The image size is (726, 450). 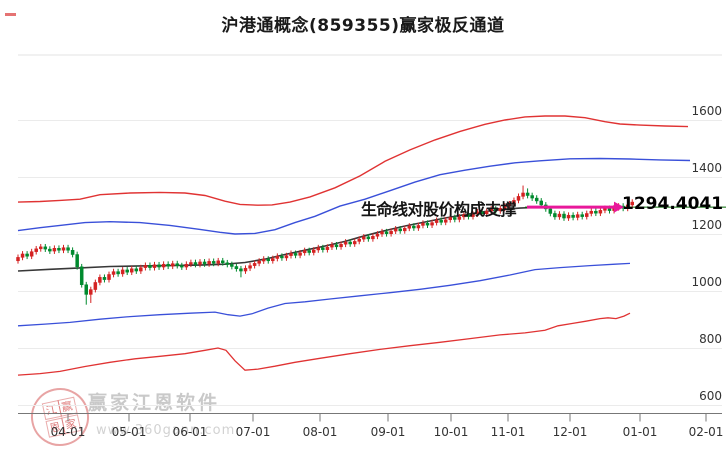 I want to click on y-axis-labels: 1600 1400 1200 1000 800 600, so click(x=706, y=253).